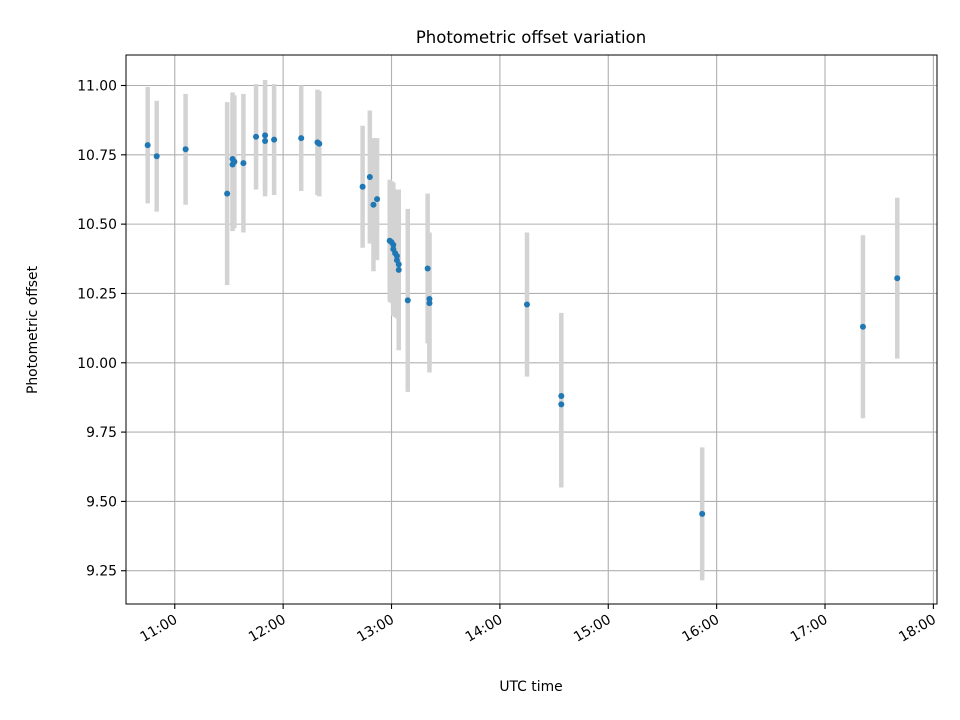 The image size is (960, 720). I want to click on y-tick-label: 10.00, so click(97, 364).